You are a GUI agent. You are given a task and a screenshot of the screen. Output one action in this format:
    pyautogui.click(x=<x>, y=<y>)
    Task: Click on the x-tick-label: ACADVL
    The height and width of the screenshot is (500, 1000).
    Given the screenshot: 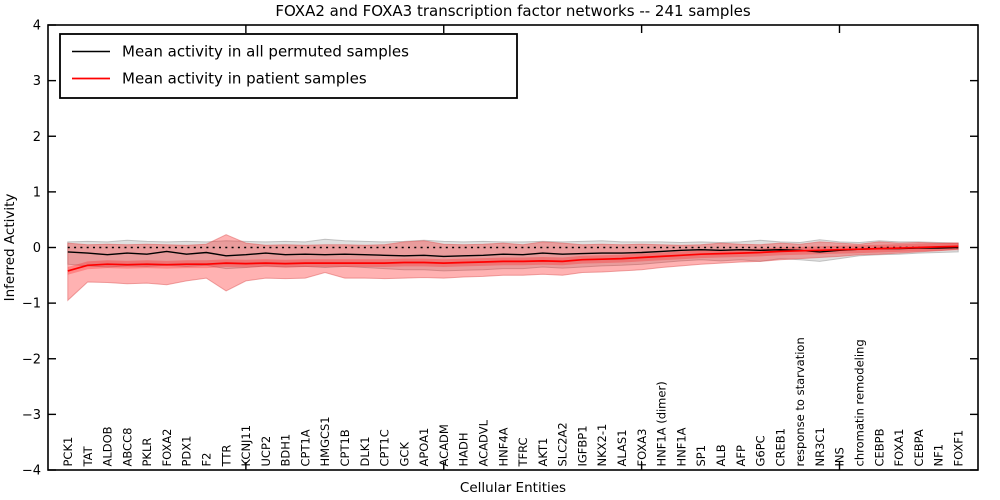 What is the action you would take?
    pyautogui.click(x=484, y=442)
    